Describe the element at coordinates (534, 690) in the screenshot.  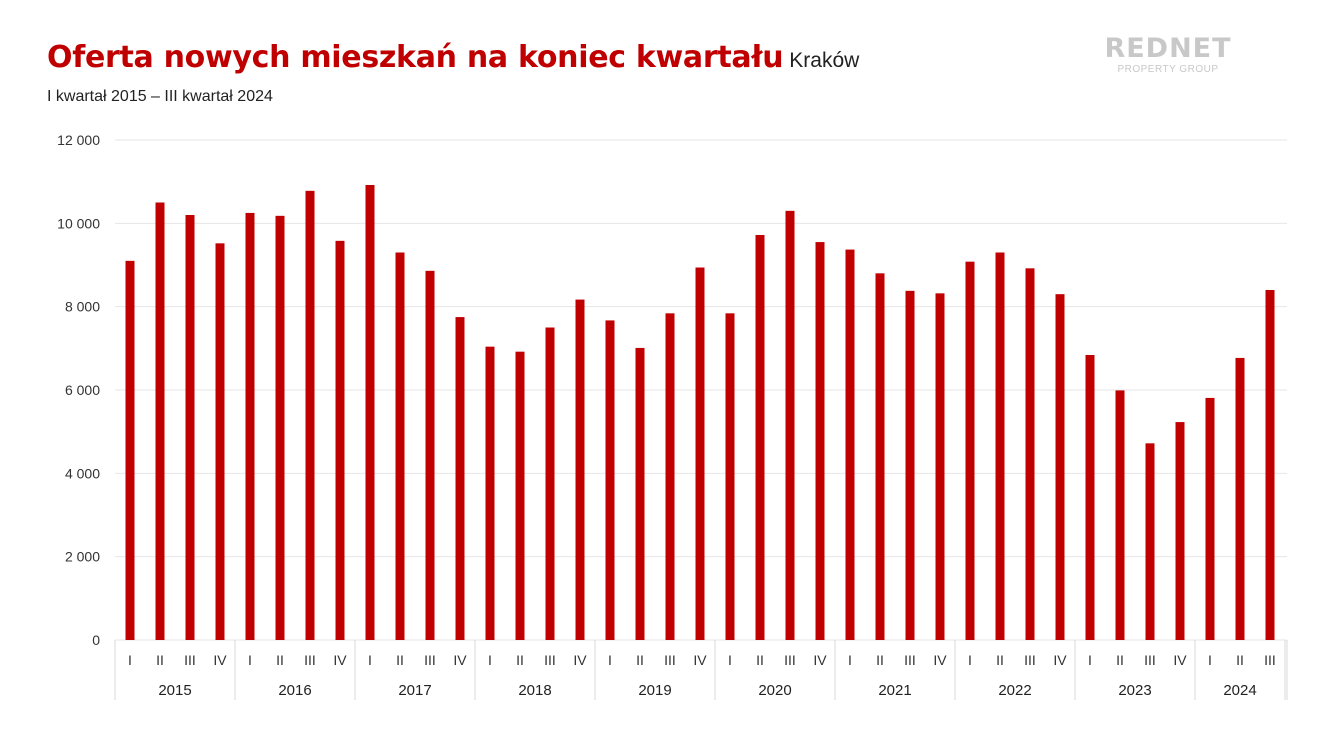
I see `x-year-label: 2018` at that location.